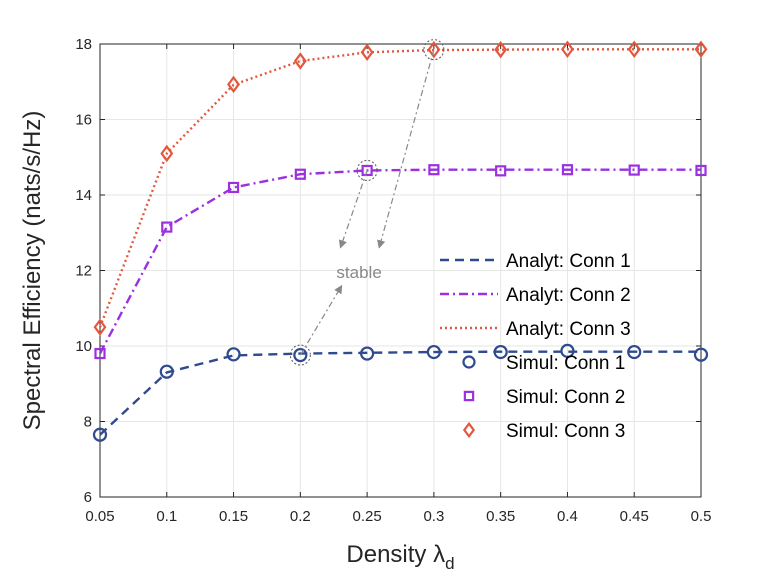 This screenshot has width=774, height=580. What do you see at coordinates (83, 346) in the screenshot?
I see `y-tick-label: 10` at bounding box center [83, 346].